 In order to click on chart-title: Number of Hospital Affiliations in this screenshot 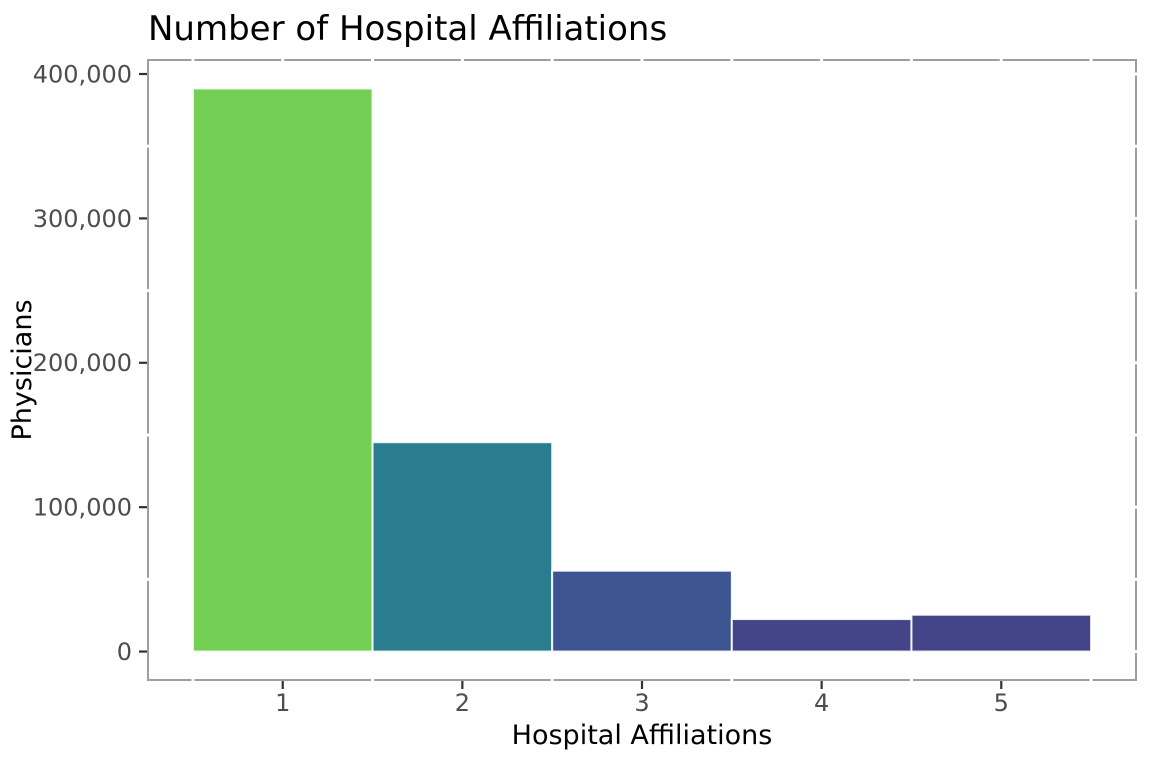, I will do `click(407, 29)`.